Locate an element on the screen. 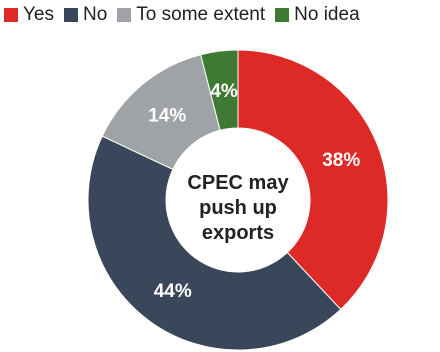 This screenshot has height=352, width=440. legend-item-to-some-extent: To some extent is located at coordinates (191, 15).